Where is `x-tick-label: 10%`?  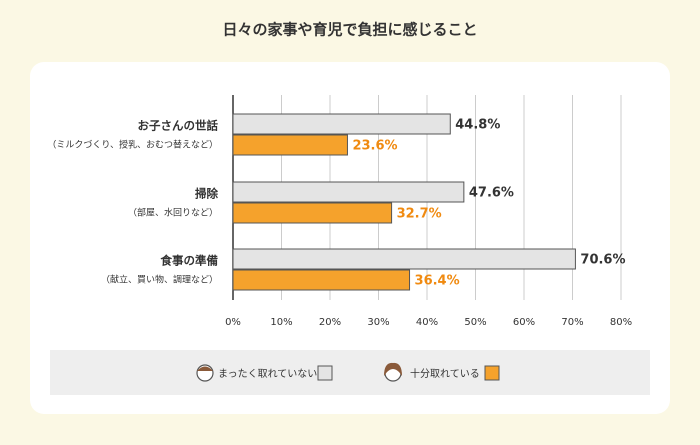 x-tick-label: 10% is located at coordinates (281, 322).